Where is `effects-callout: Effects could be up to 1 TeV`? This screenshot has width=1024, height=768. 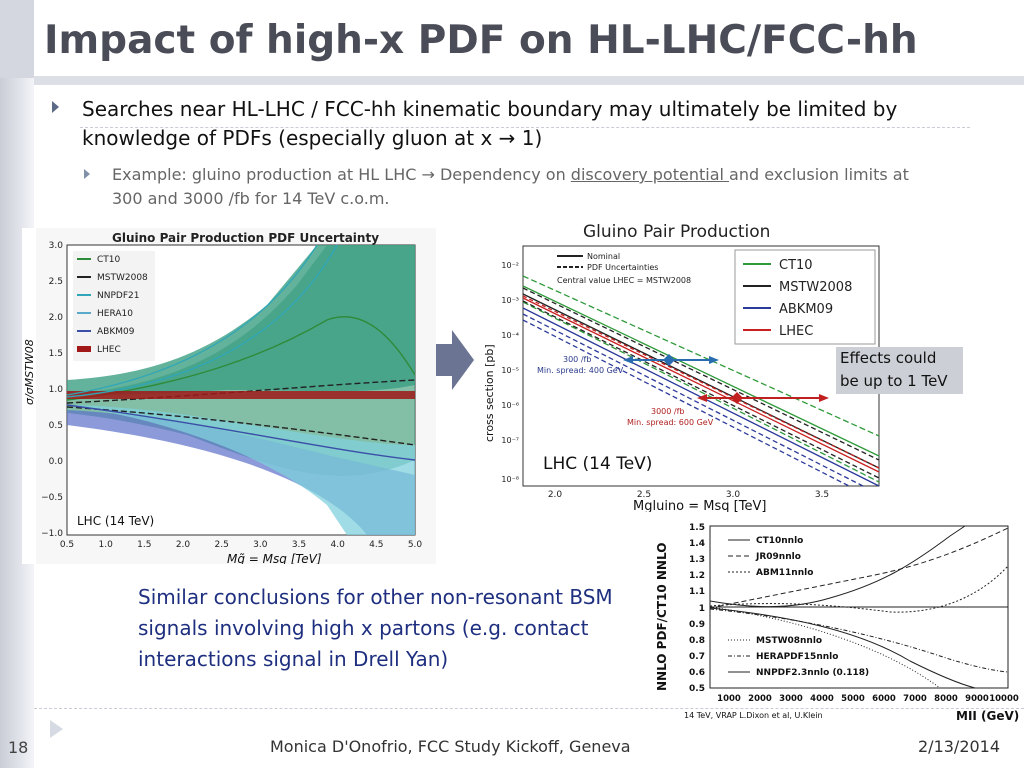
effects-callout: Effects could be up to 1 TeV is located at coordinates (899, 370).